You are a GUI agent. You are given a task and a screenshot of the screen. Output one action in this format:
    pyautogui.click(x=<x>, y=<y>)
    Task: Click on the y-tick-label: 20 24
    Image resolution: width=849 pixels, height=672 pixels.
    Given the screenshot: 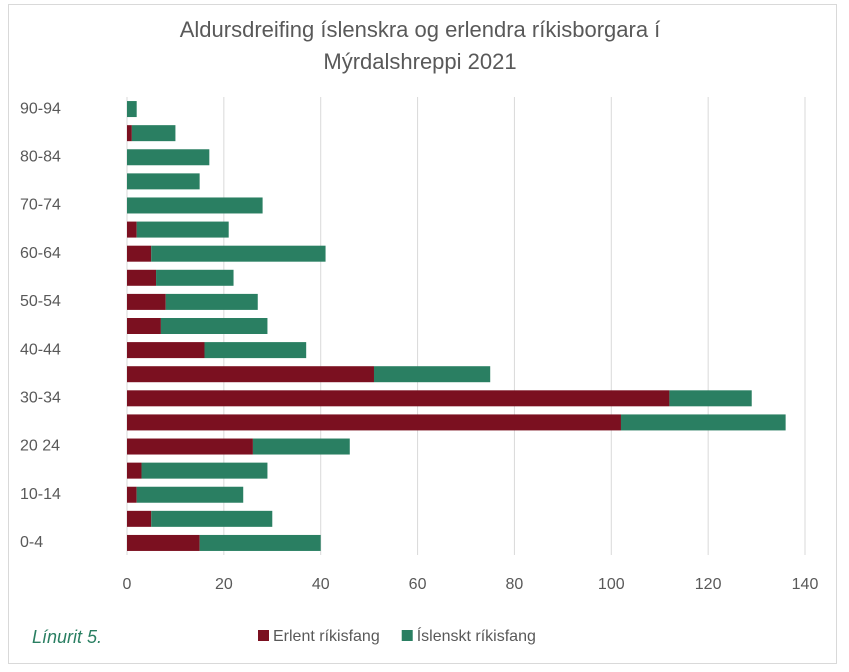 What is the action you would take?
    pyautogui.click(x=40, y=446)
    